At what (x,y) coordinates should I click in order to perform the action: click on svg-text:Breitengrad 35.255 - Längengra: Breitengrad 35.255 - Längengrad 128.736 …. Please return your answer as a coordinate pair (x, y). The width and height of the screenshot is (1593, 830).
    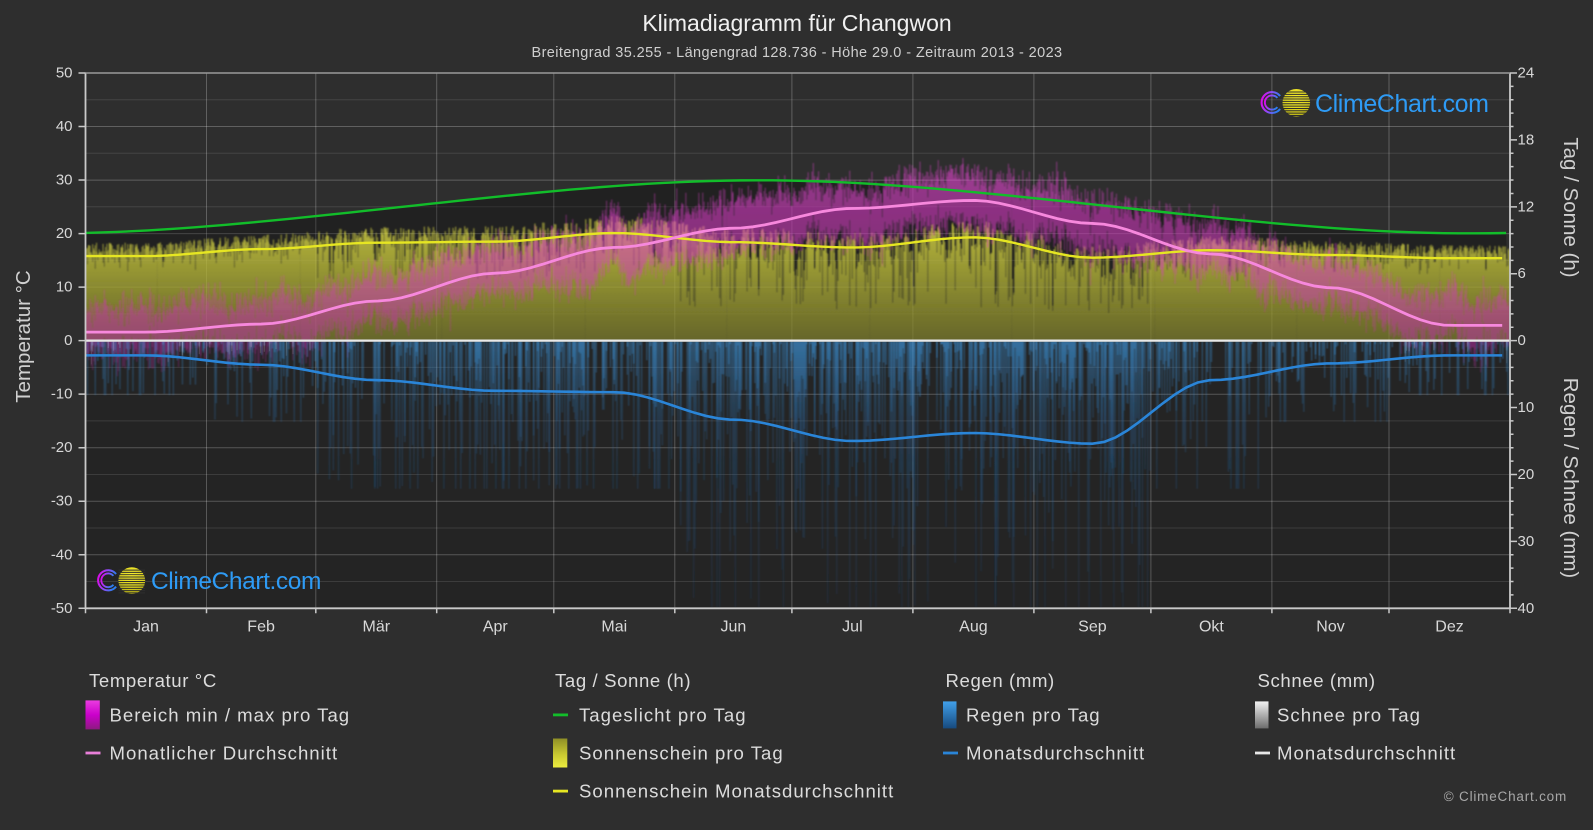
    Looking at the image, I should click on (797, 53).